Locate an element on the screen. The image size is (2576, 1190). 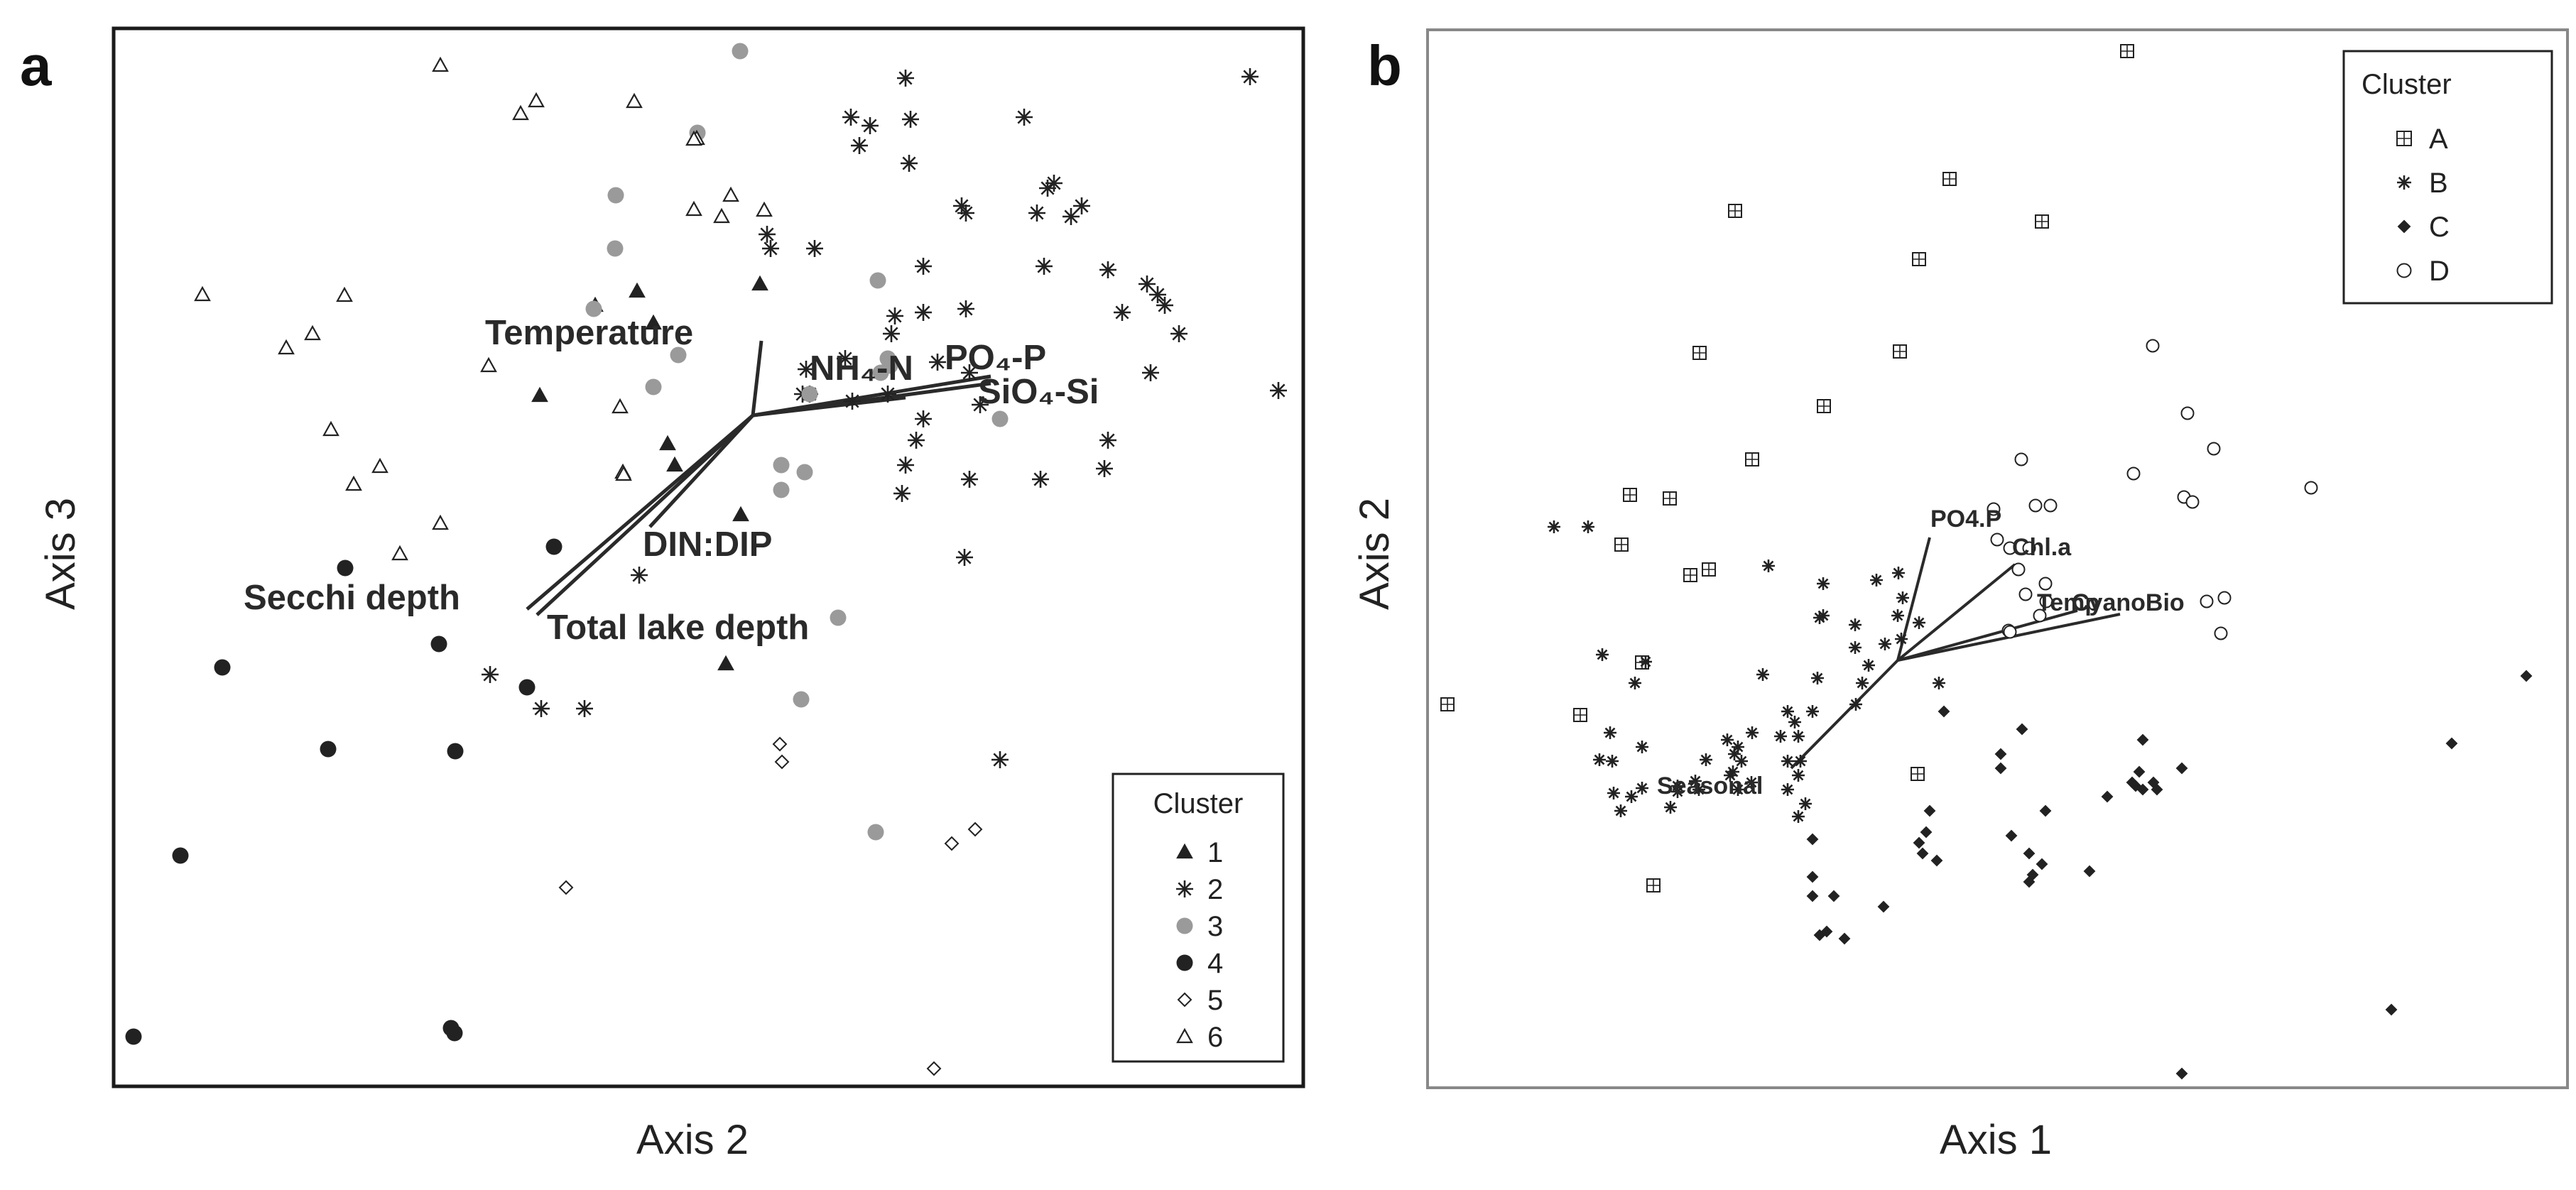
vector-secchi-depth-line is located at coordinates (640, 512).